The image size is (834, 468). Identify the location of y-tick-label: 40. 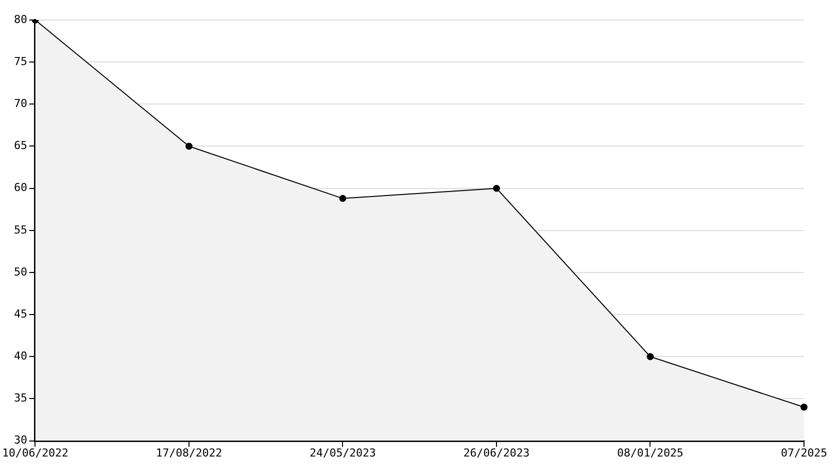
(21, 356).